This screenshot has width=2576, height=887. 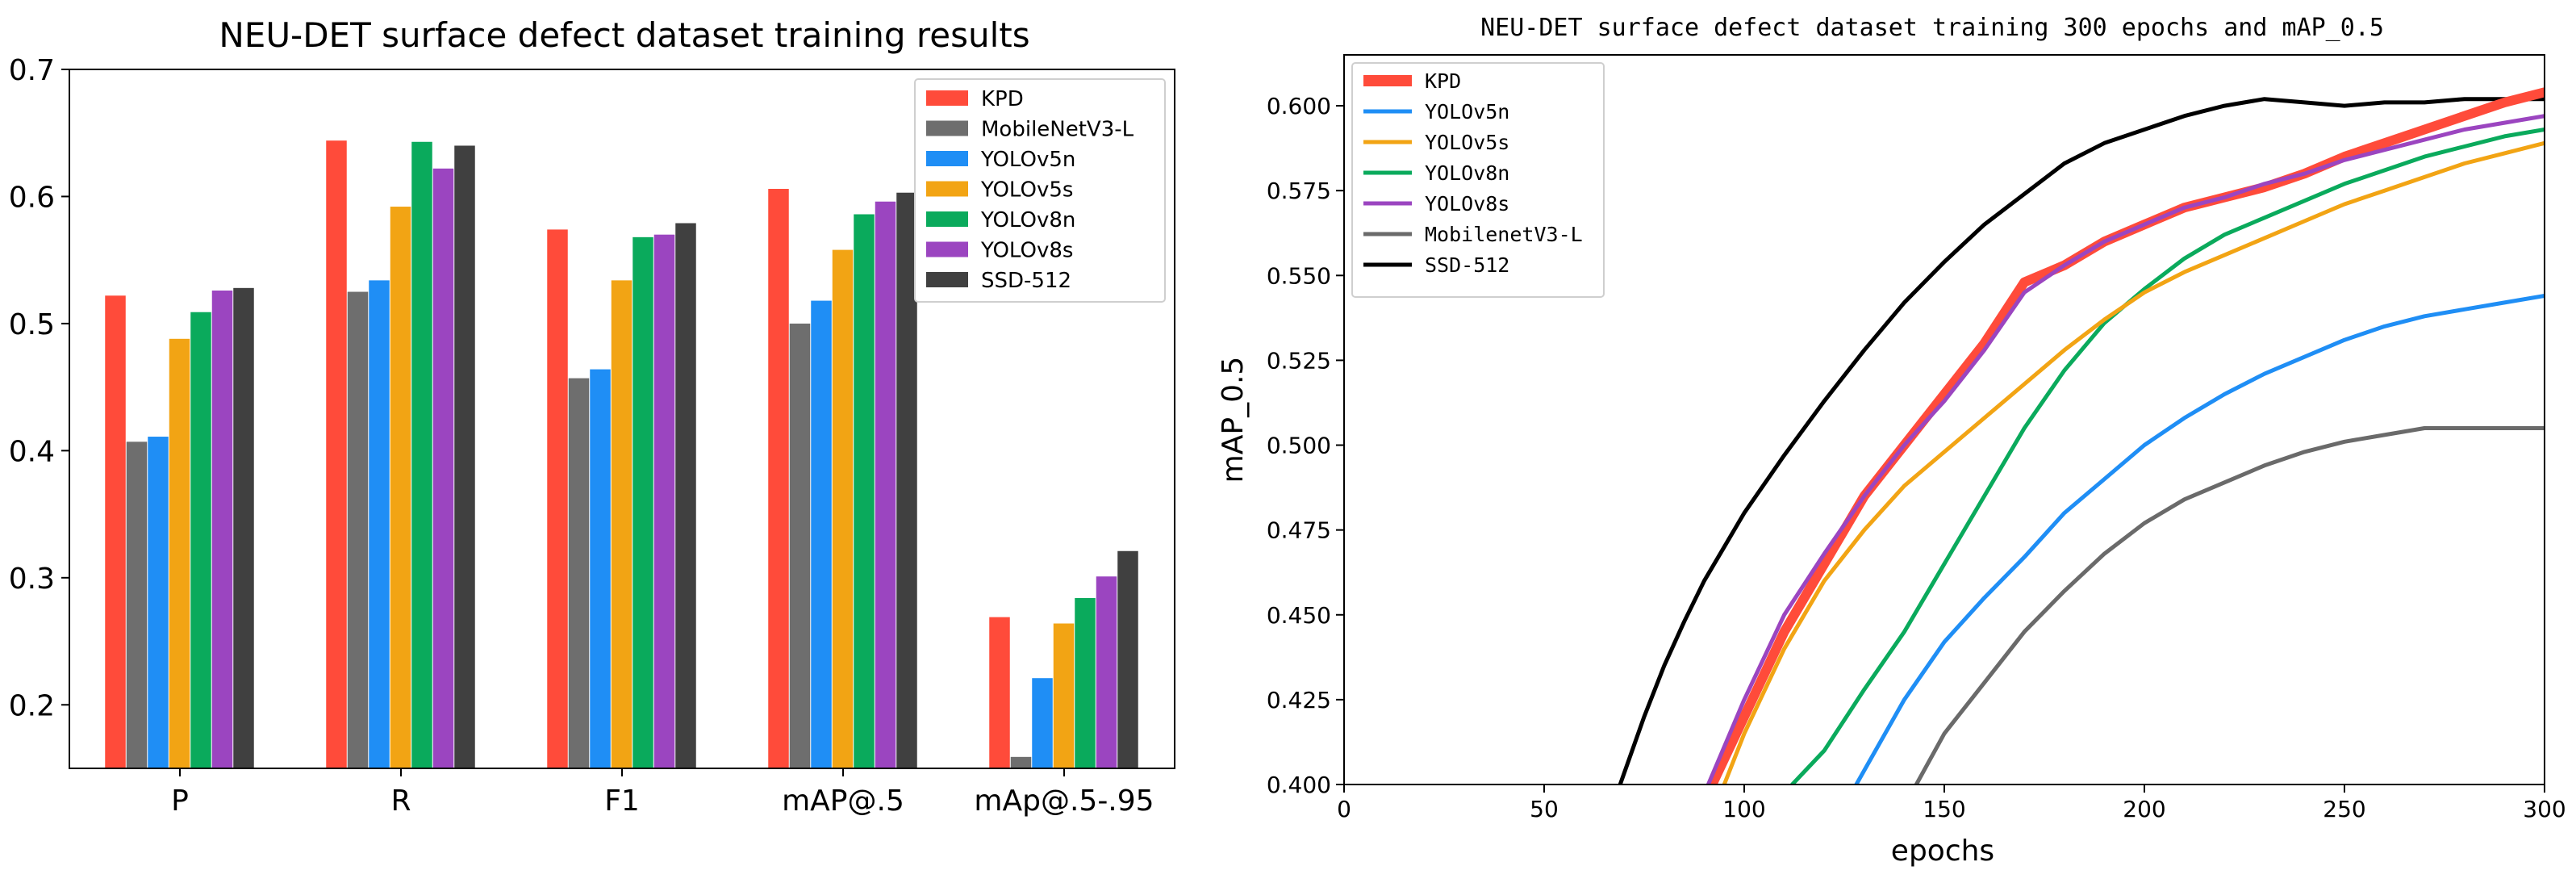 I want to click on line-y-tick-label: 0.450, so click(x=1299, y=615).